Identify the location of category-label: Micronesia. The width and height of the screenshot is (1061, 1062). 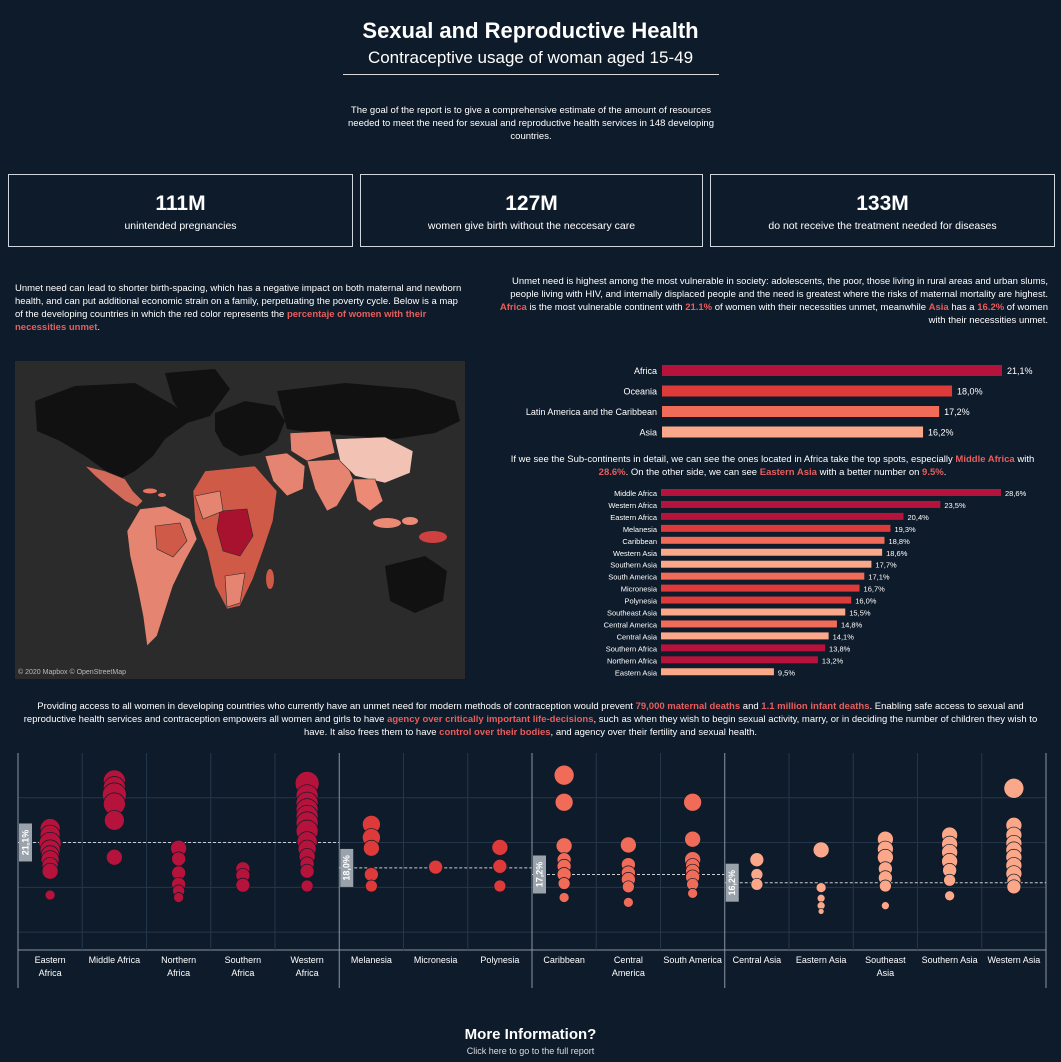
(639, 589).